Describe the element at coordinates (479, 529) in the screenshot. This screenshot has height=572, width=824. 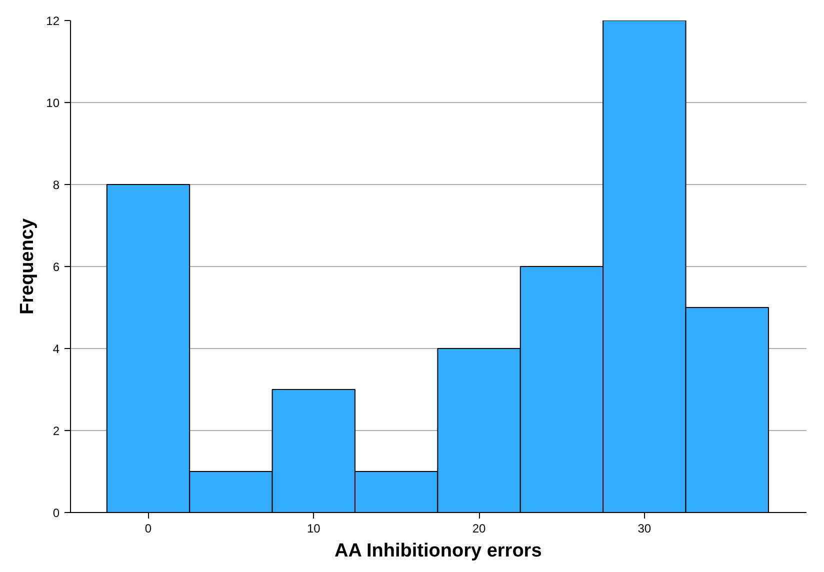
I see `x-tick-label: 20` at that location.